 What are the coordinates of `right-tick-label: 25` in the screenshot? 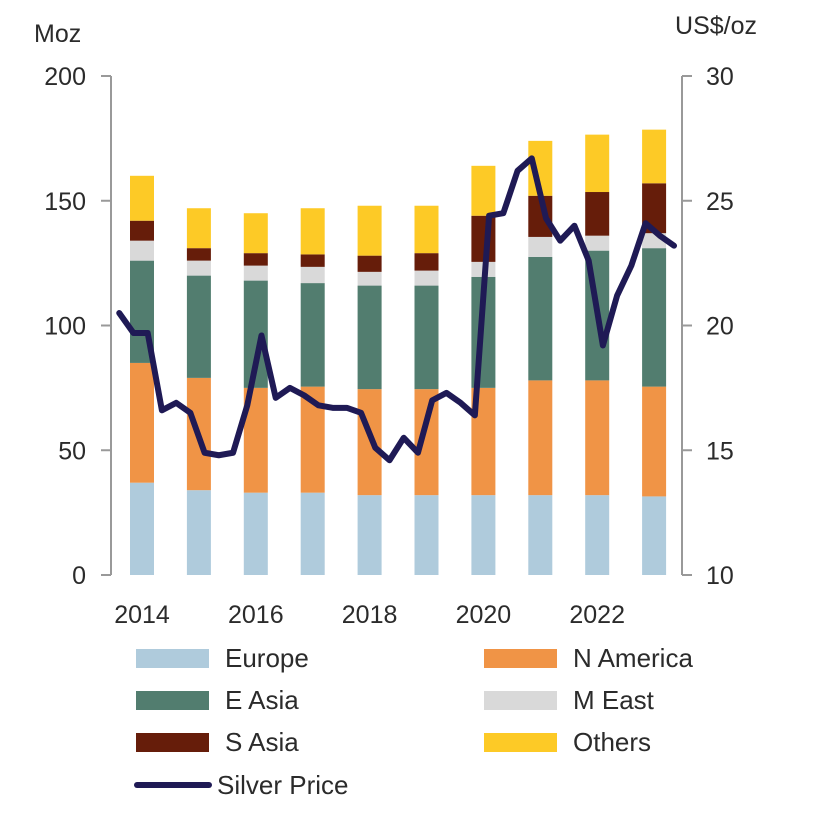 It's located at (720, 202).